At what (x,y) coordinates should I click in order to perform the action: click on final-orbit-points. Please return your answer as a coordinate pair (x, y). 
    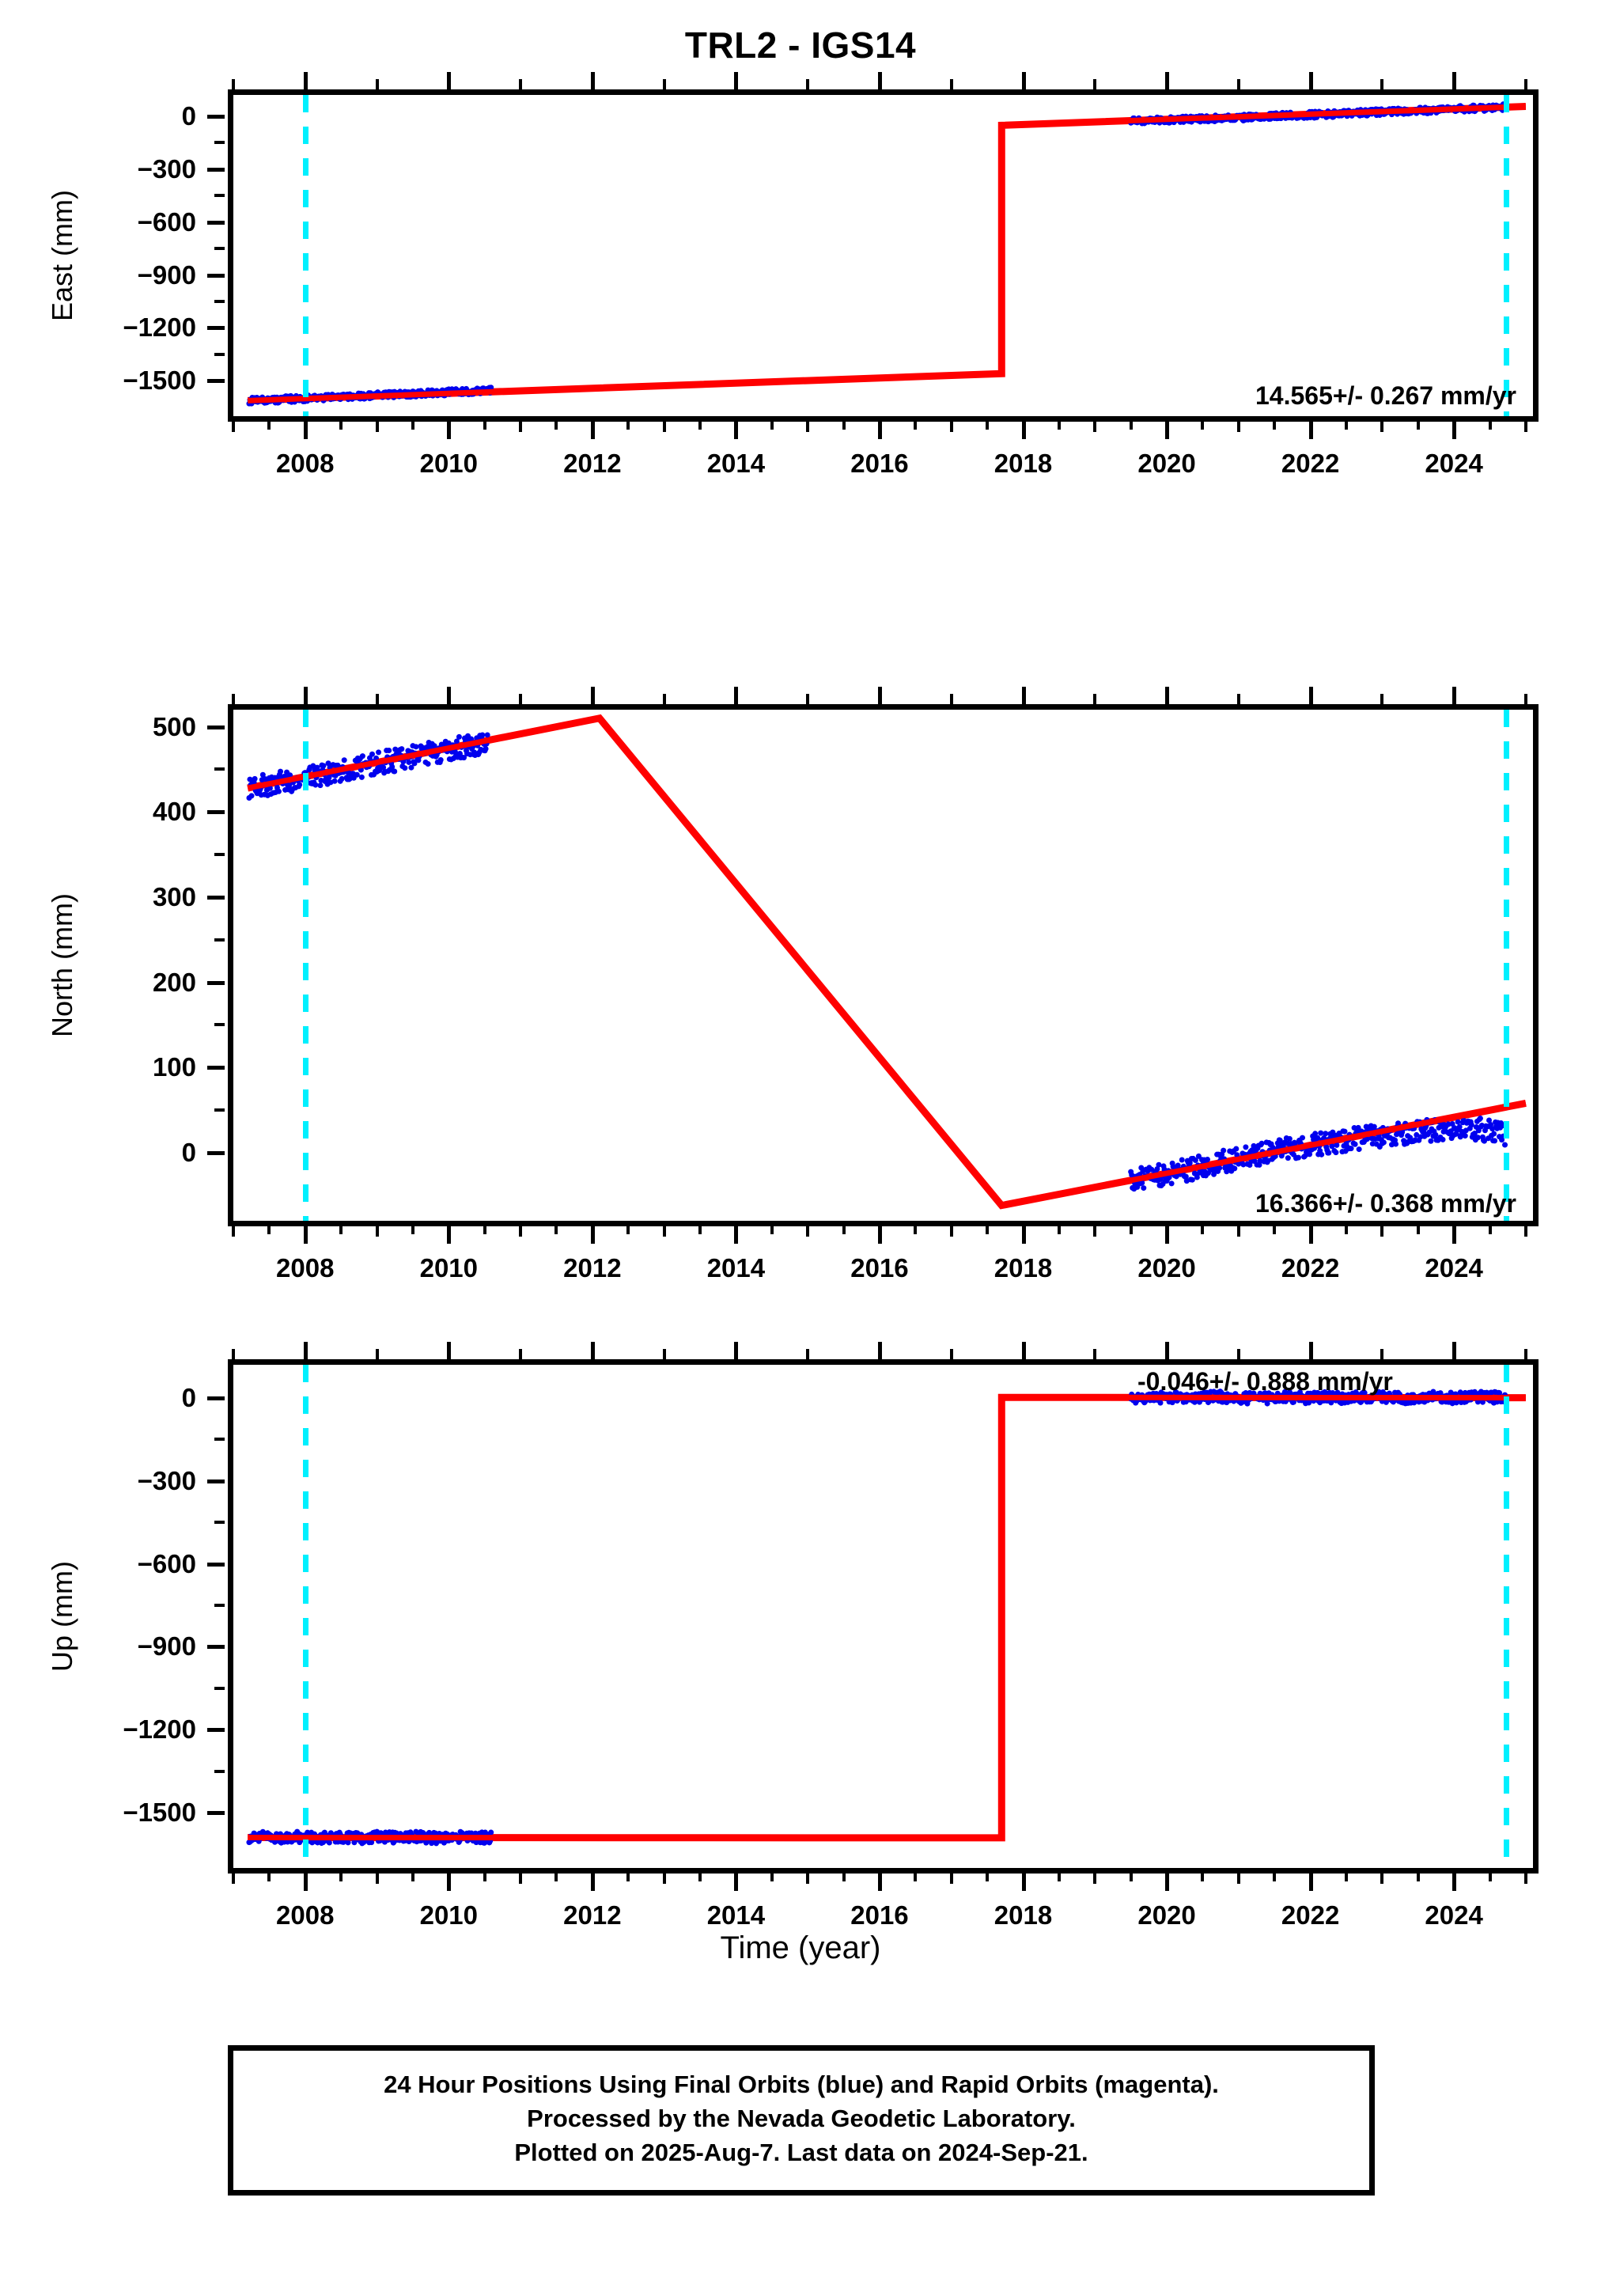
    Looking at the image, I should click on (877, 254).